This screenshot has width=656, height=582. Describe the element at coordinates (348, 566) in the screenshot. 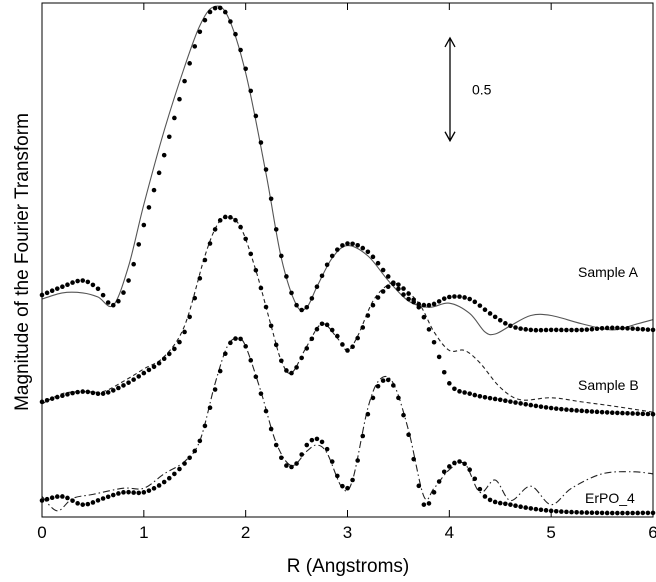

I see `x-axis-label: R (Angstroms)` at that location.